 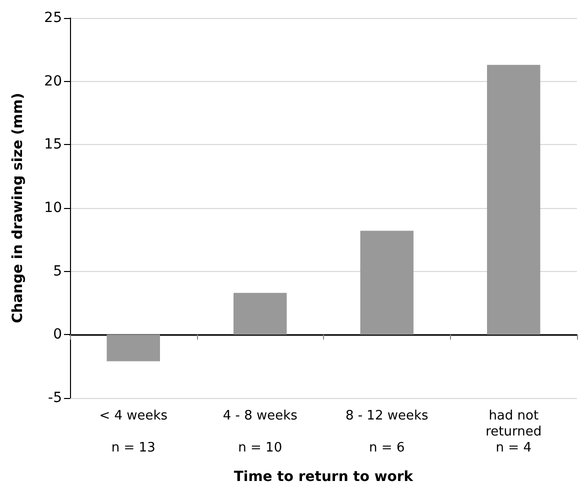 What do you see at coordinates (260, 432) in the screenshot?
I see `category-label: 4 - 8 weeks n = 10` at bounding box center [260, 432].